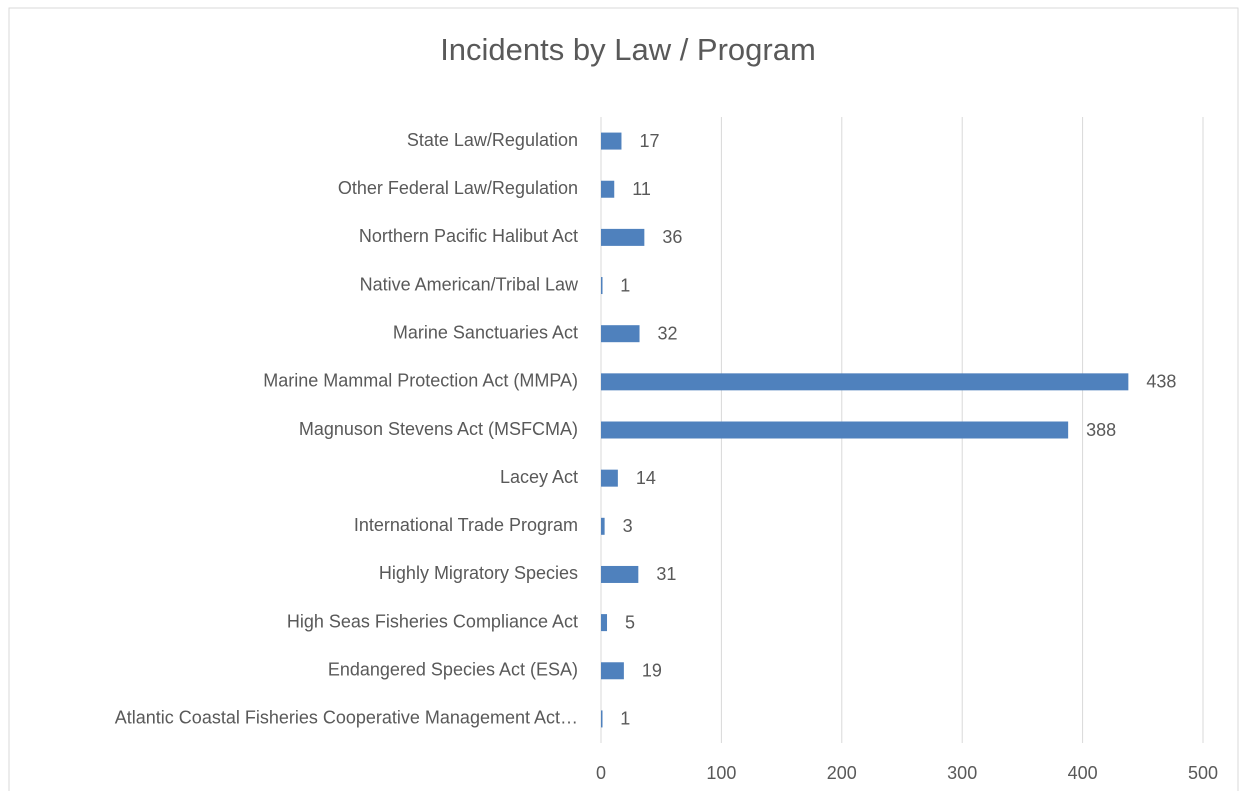  I want to click on data-label: 3, so click(628, 526).